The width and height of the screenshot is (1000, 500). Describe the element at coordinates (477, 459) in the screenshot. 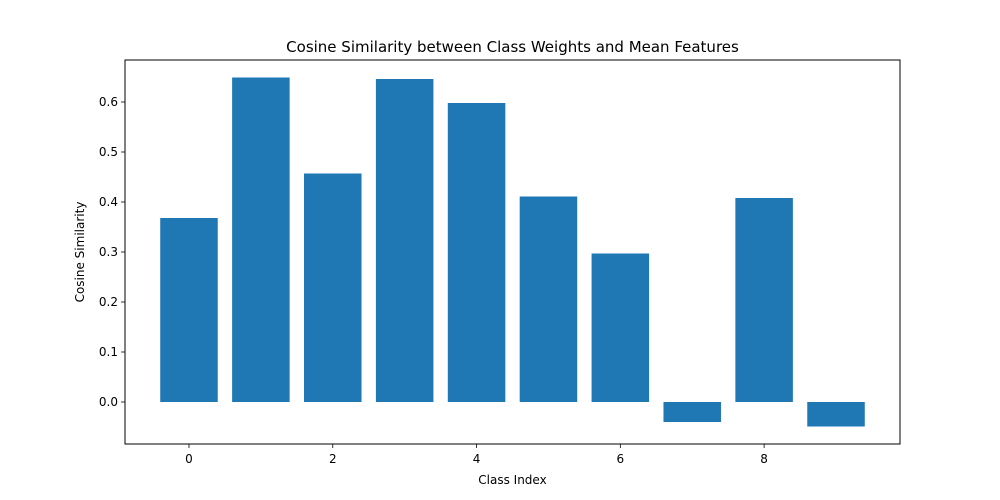

I see `x-tick-label: 4` at that location.